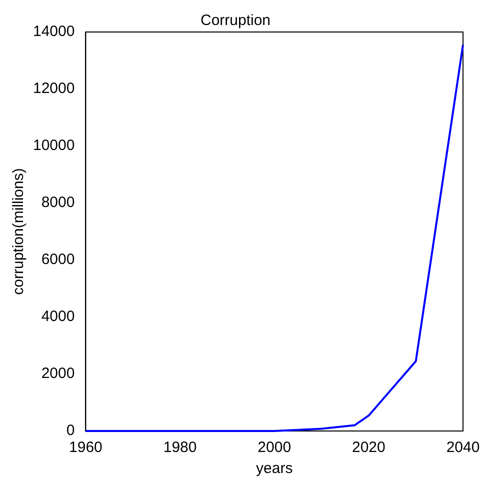 This screenshot has height=486, width=491. Describe the element at coordinates (19, 231) in the screenshot. I see `y-axis-title: corruption(millions)` at that location.